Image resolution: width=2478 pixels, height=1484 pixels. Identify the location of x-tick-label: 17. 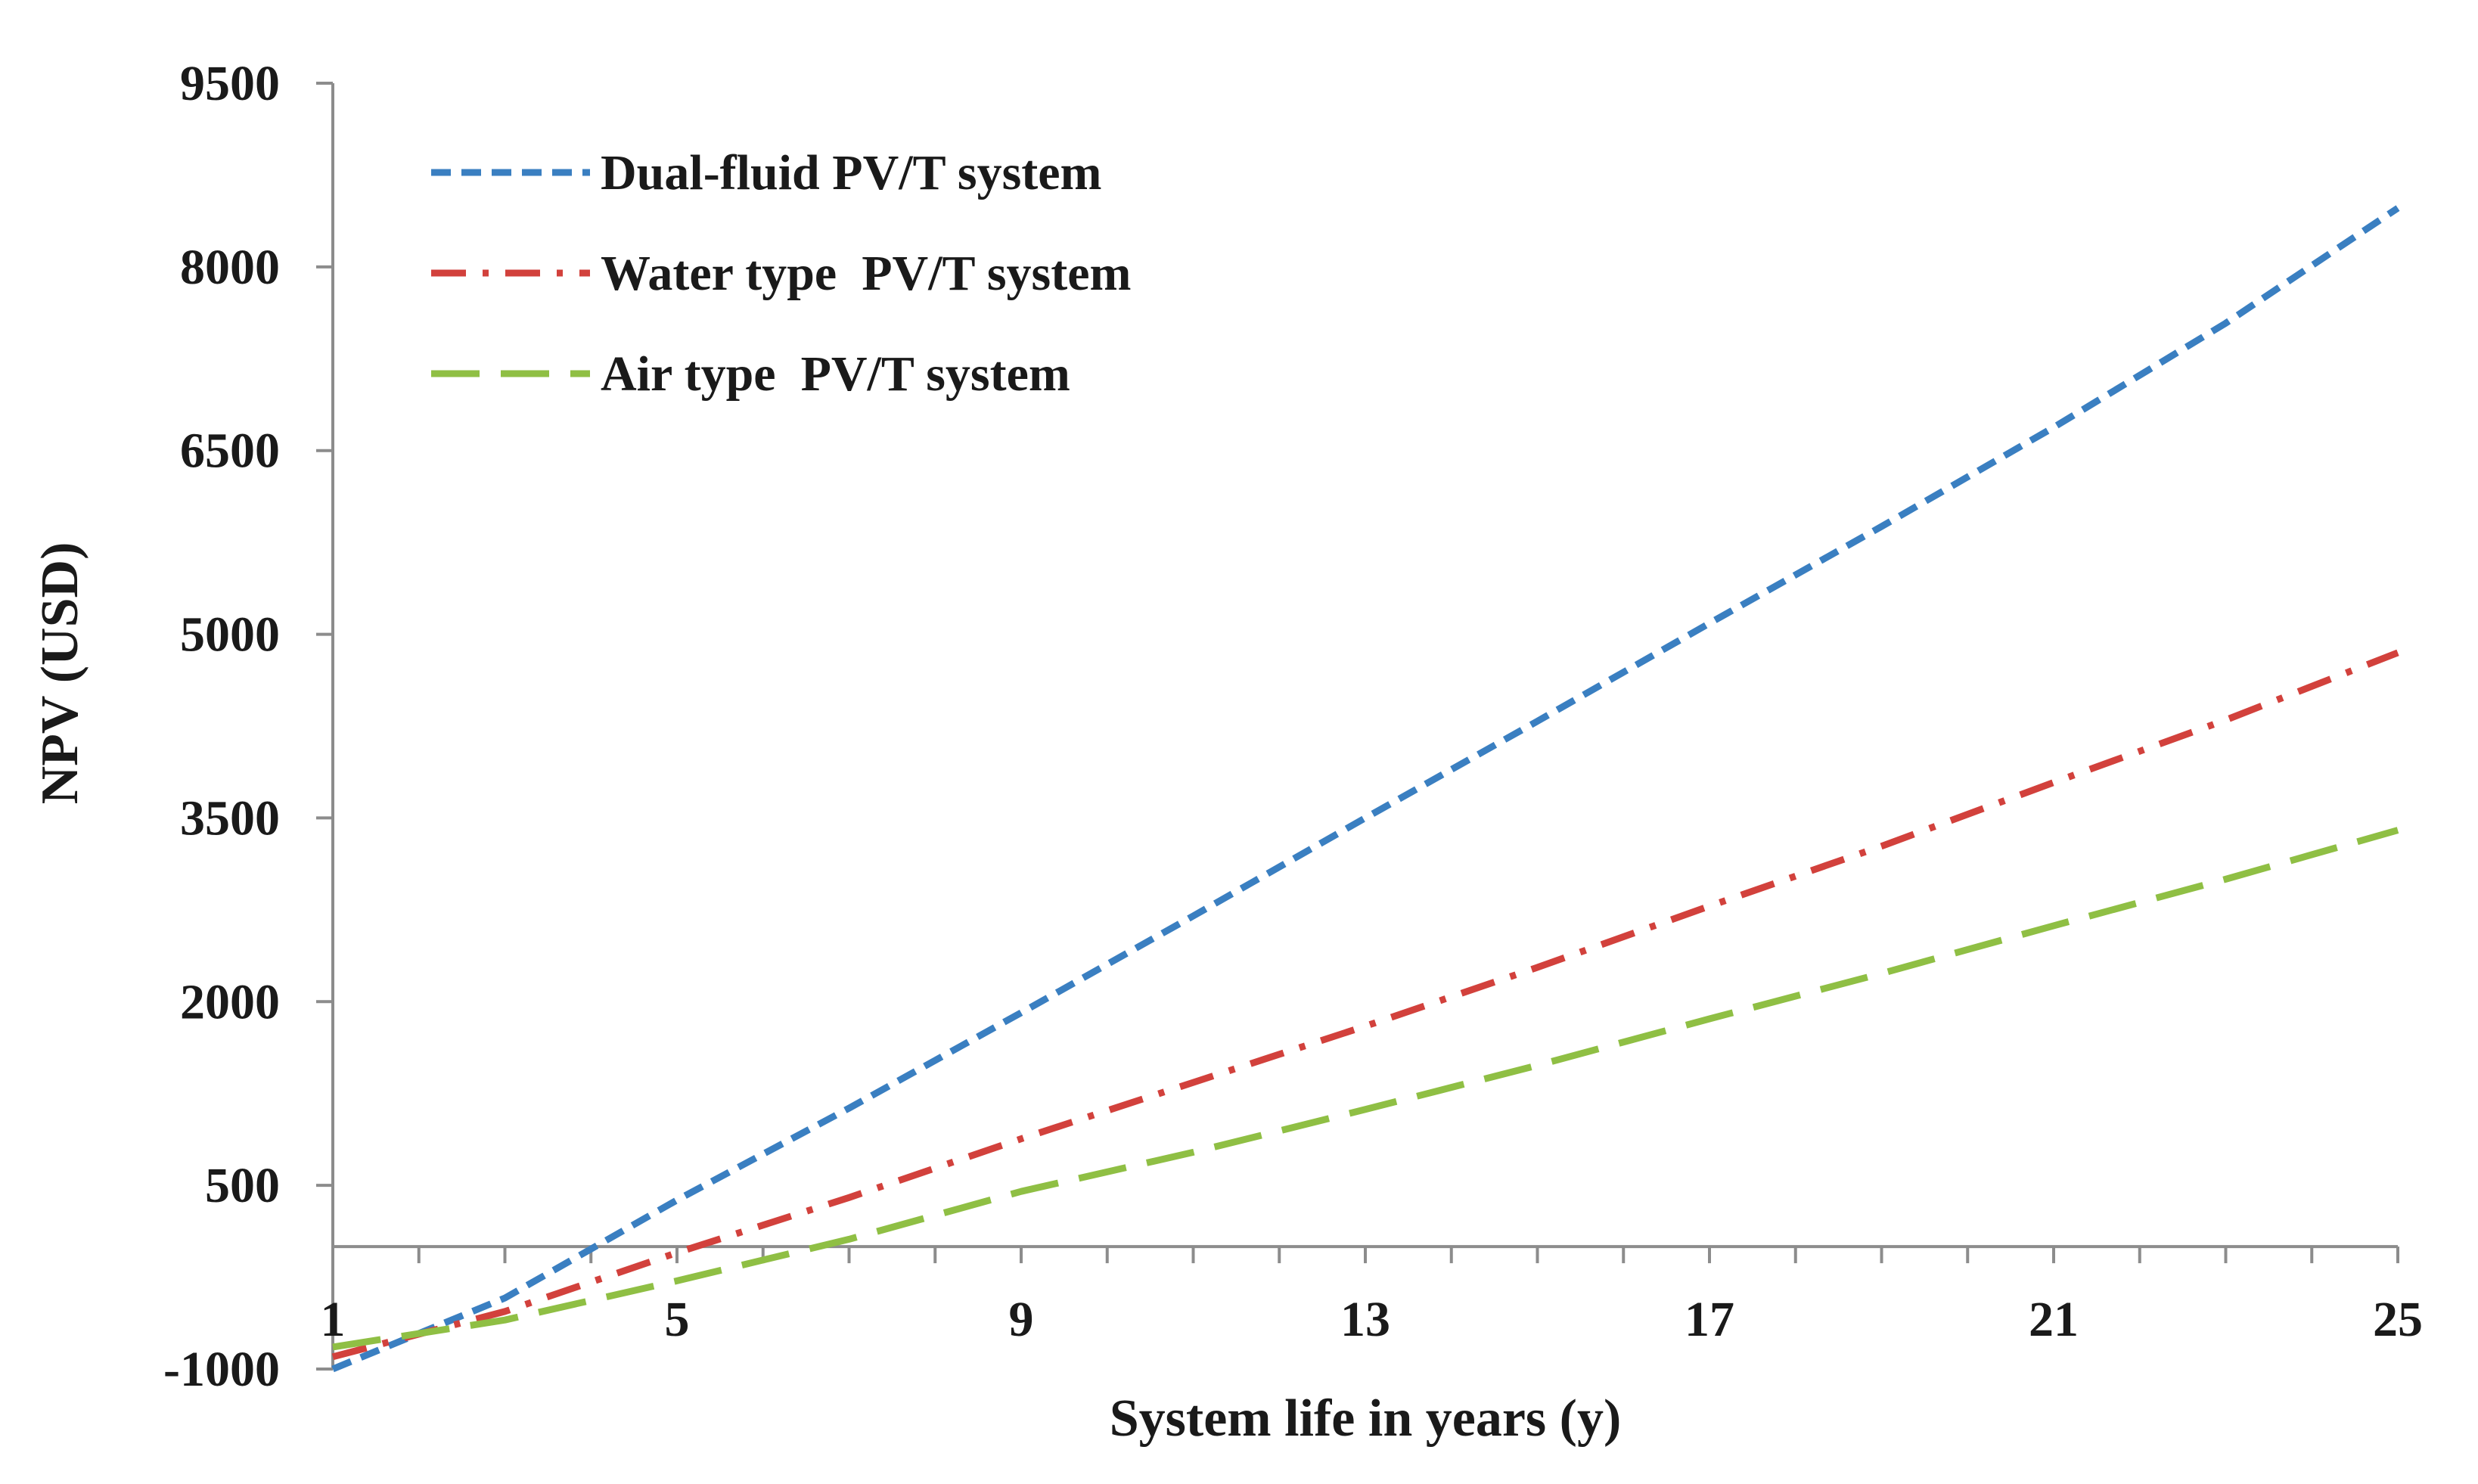
(1709, 1319).